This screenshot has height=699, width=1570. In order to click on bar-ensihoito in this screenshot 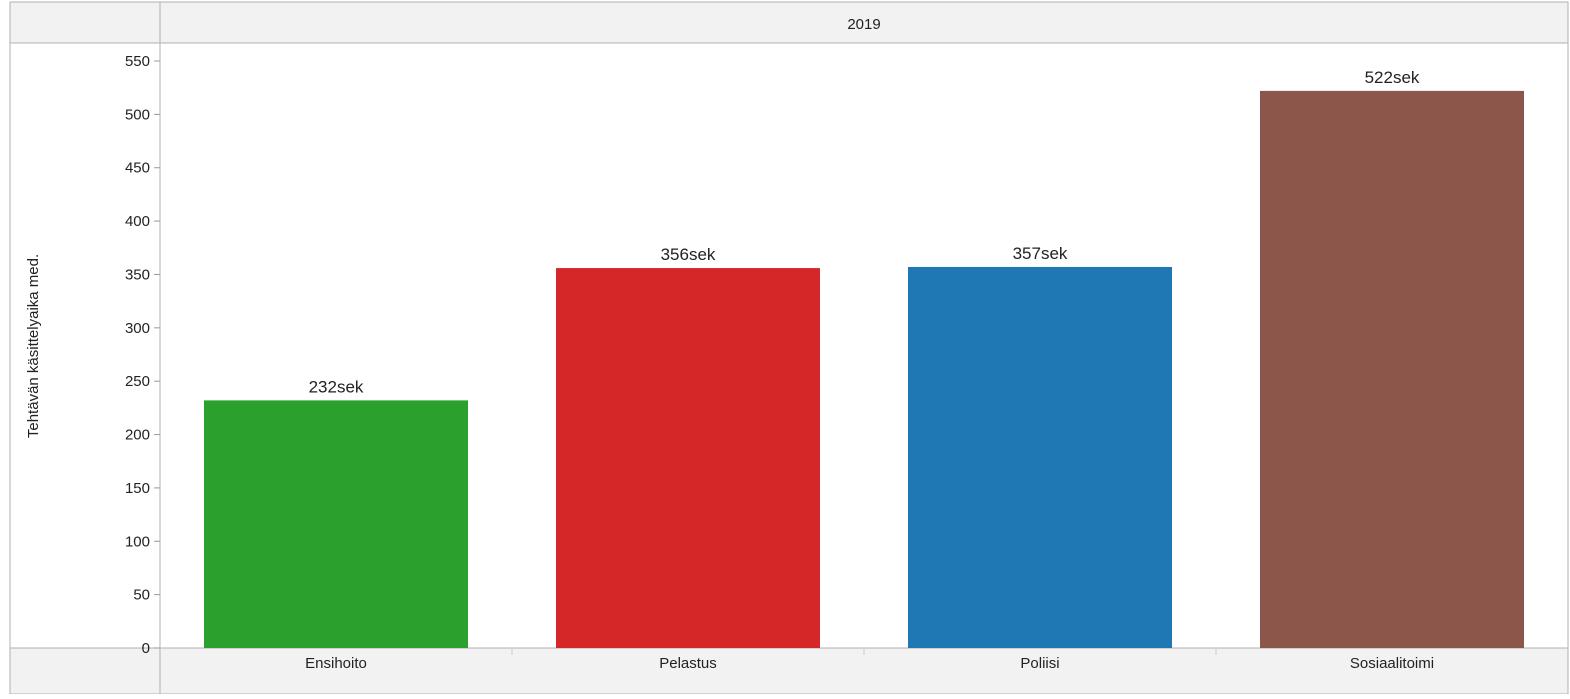, I will do `click(336, 524)`.